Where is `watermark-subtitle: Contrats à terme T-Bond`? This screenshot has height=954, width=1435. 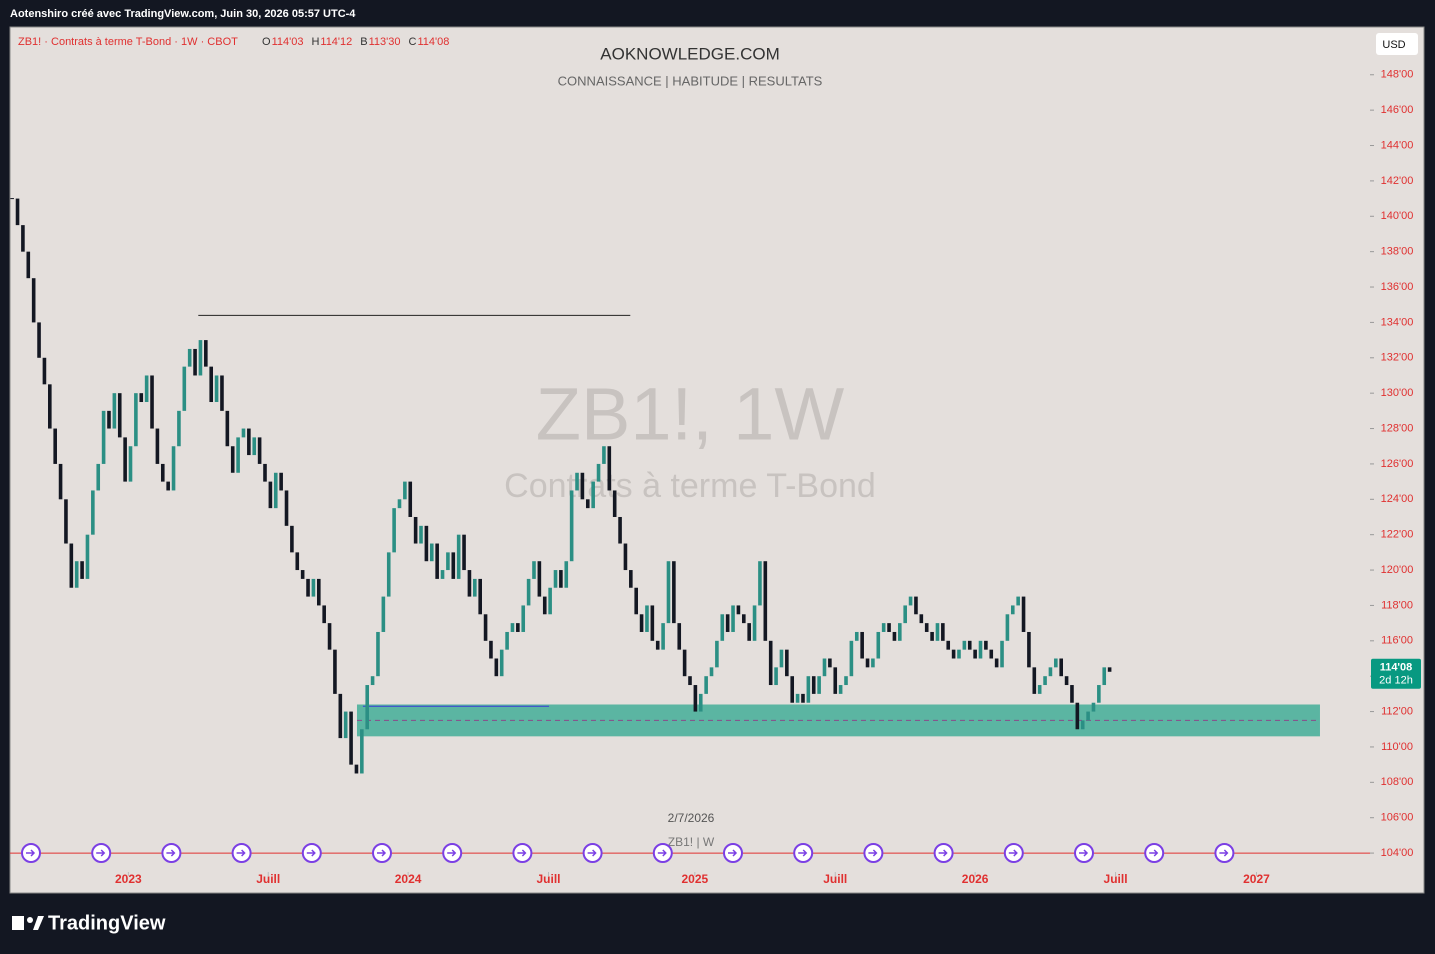
watermark-subtitle: Contrats à terme T-Bond is located at coordinates (690, 486).